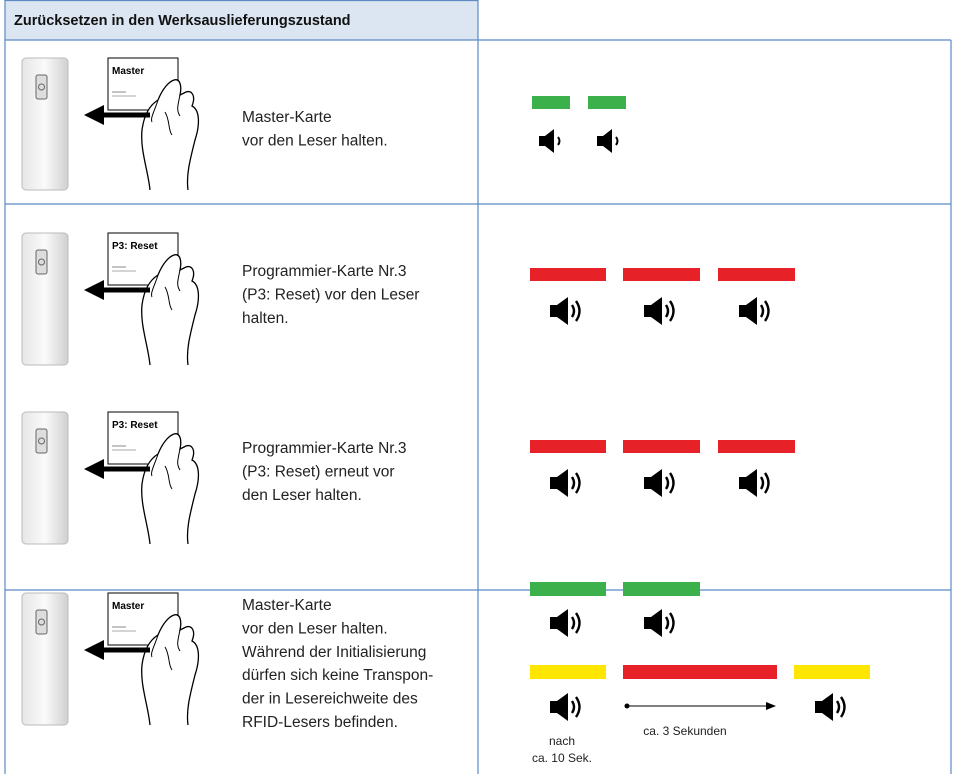  I want to click on step-text: Während der Initialisierung, so click(334, 652).